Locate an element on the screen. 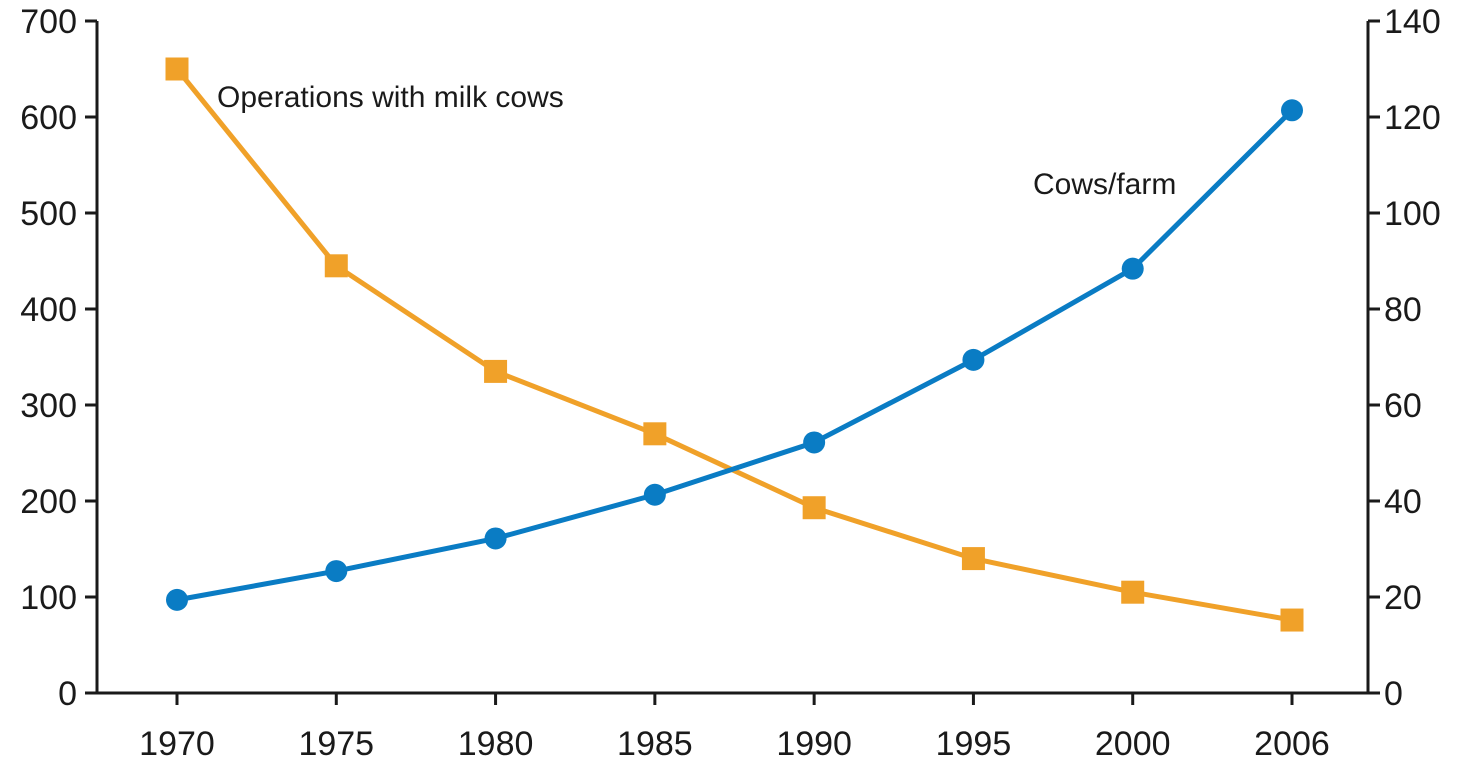 This screenshot has width=1462, height=761. x-tick-label: 2000 is located at coordinates (1133, 743).